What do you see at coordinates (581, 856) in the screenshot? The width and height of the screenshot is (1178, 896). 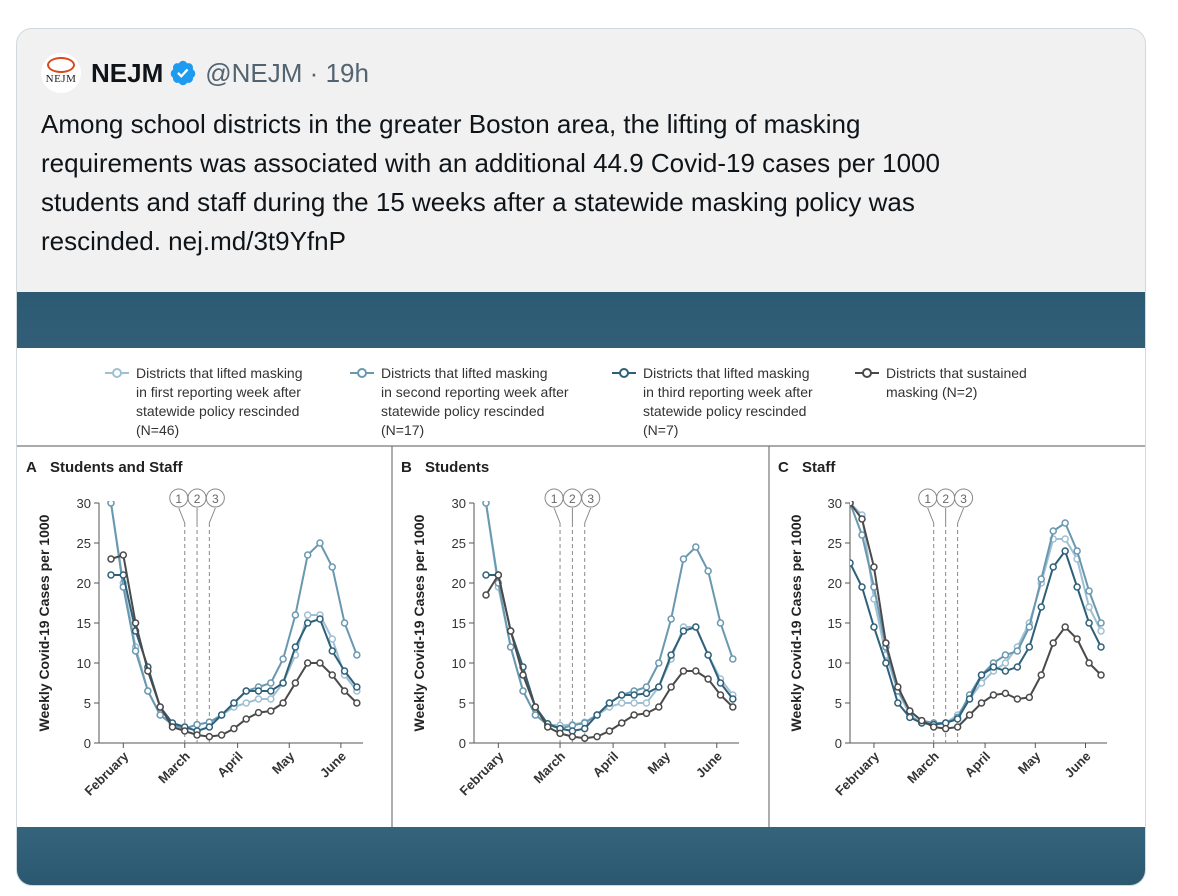 I see `figure-band-bottom` at bounding box center [581, 856].